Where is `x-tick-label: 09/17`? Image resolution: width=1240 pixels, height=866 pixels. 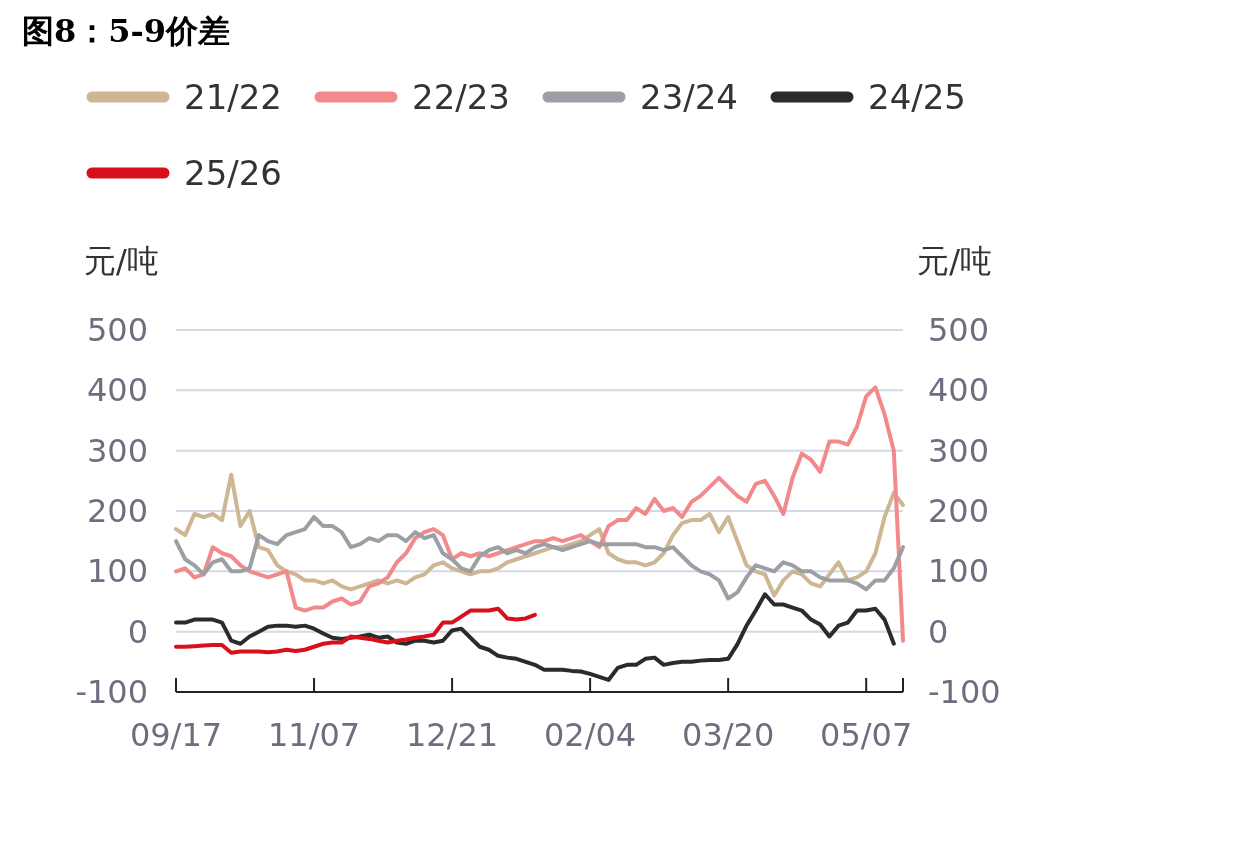 x-tick-label: 09/17 is located at coordinates (176, 735).